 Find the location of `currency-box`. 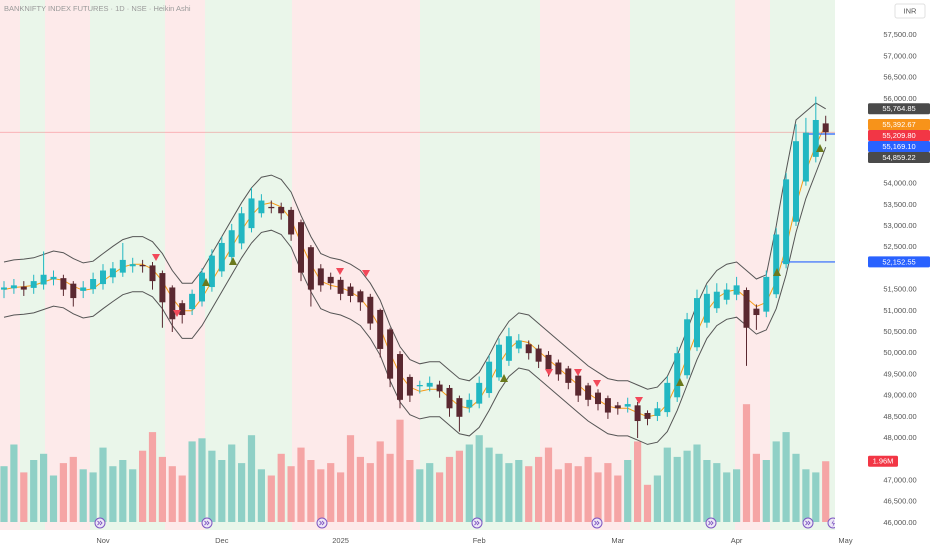

currency-box is located at coordinates (910, 11).